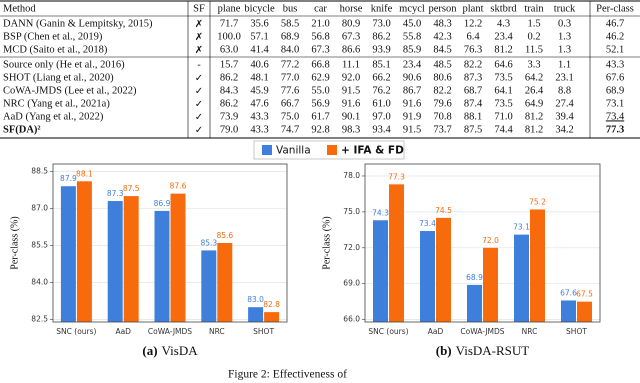  What do you see at coordinates (290, 116) in the screenshot?
I see `table-cell: 75.0` at bounding box center [290, 116].